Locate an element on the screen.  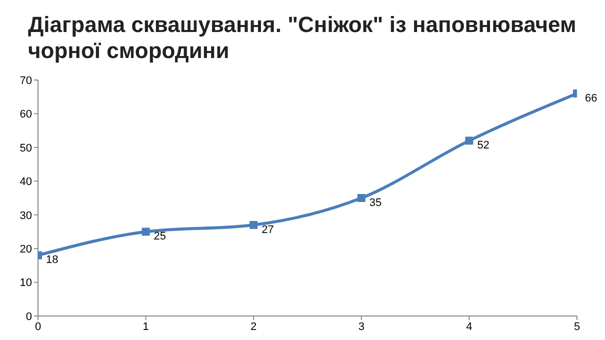
x-tick-label: 3 is located at coordinates (361, 326).